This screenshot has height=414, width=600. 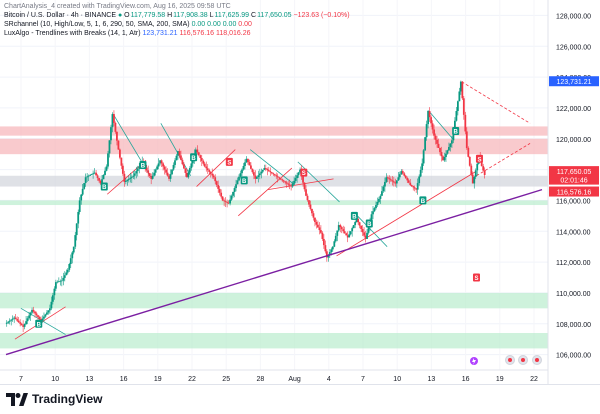 What do you see at coordinates (573, 16) in the screenshot?
I see `price-label: 128,000.00` at bounding box center [573, 16].